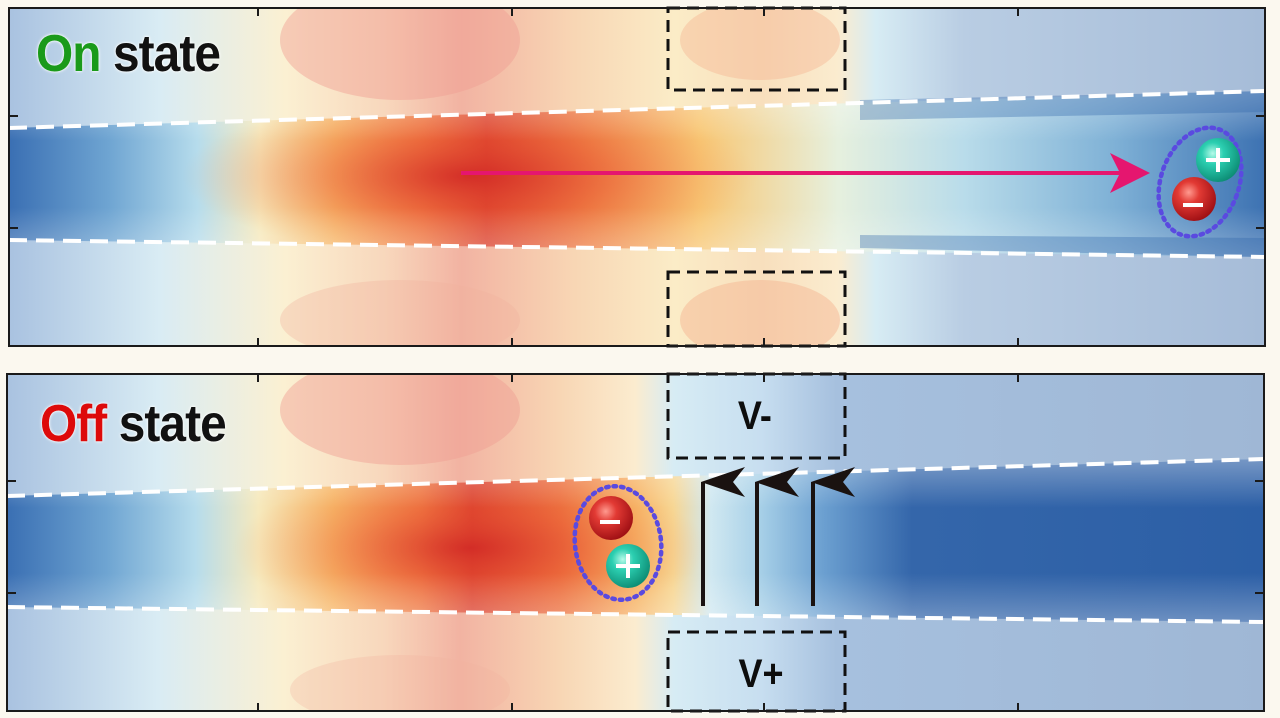  Describe the element at coordinates (73, 424) in the screenshot. I see `off-state-word: Off` at that location.